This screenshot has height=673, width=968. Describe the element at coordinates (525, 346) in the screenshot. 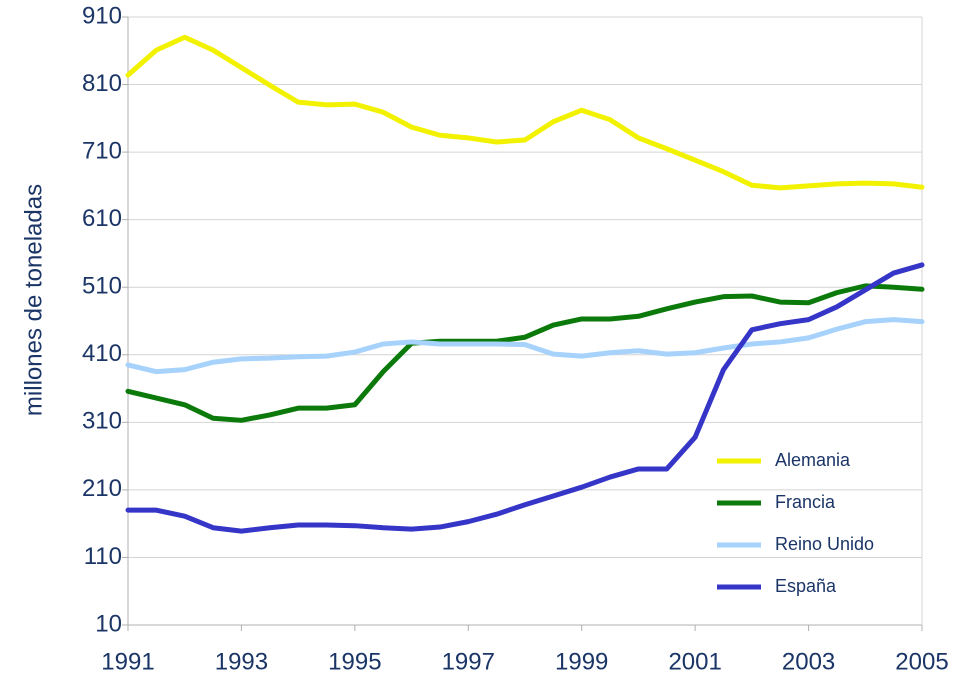

I see `series-line` at that location.